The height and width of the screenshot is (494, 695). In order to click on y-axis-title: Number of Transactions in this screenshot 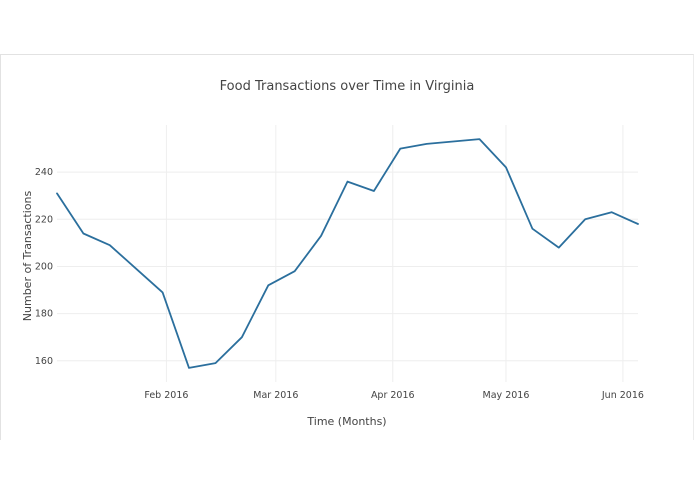, I will do `click(27, 256)`.